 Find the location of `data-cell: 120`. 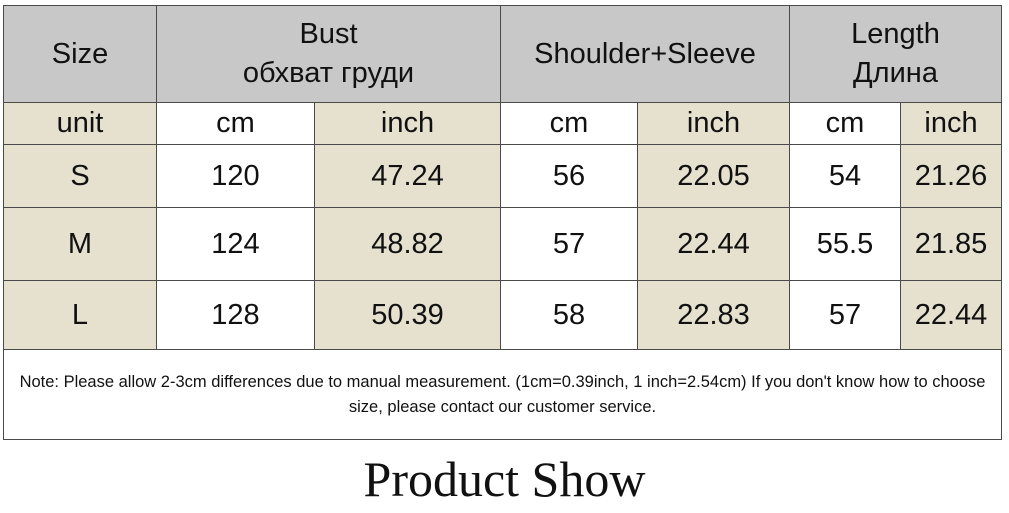

data-cell: 120 is located at coordinates (235, 176).